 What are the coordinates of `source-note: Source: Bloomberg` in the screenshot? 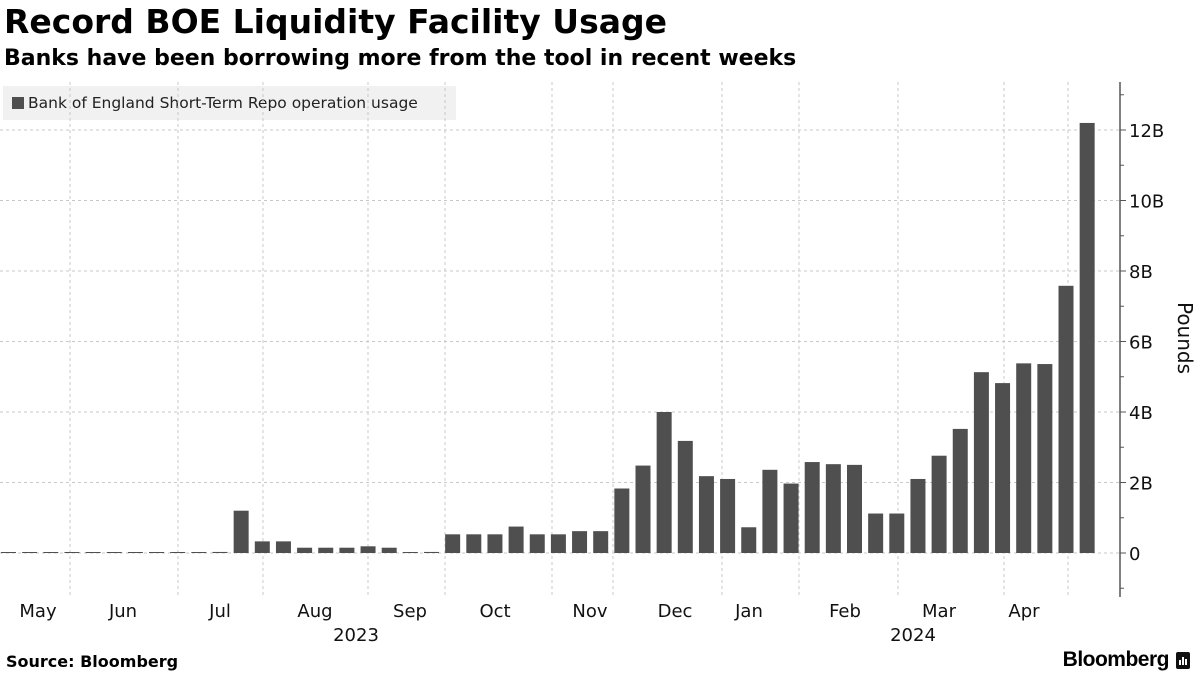 It's located at (92, 661).